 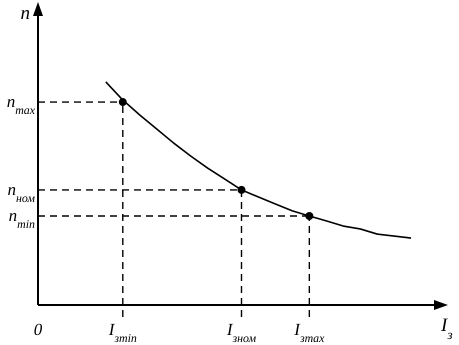 I want to click on x-tick-label: I$_{зmin}$, so click(x=122, y=332).